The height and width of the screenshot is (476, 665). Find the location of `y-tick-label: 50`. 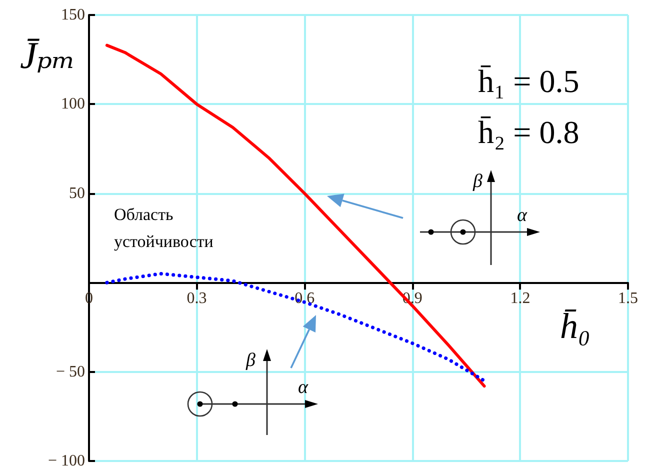

y-tick-label: 50 is located at coordinates (77, 193).